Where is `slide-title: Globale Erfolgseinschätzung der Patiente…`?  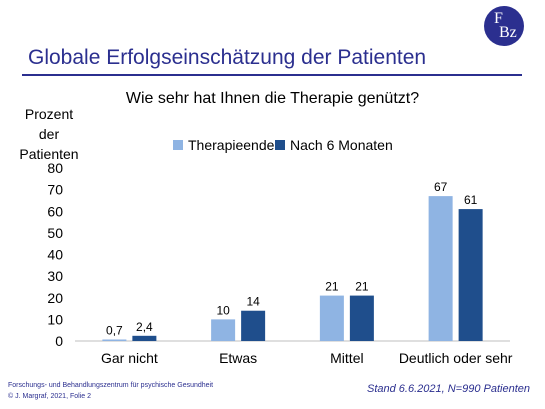
slide-title: Globale Erfolgseinschätzung der Patiente… is located at coordinates (227, 57).